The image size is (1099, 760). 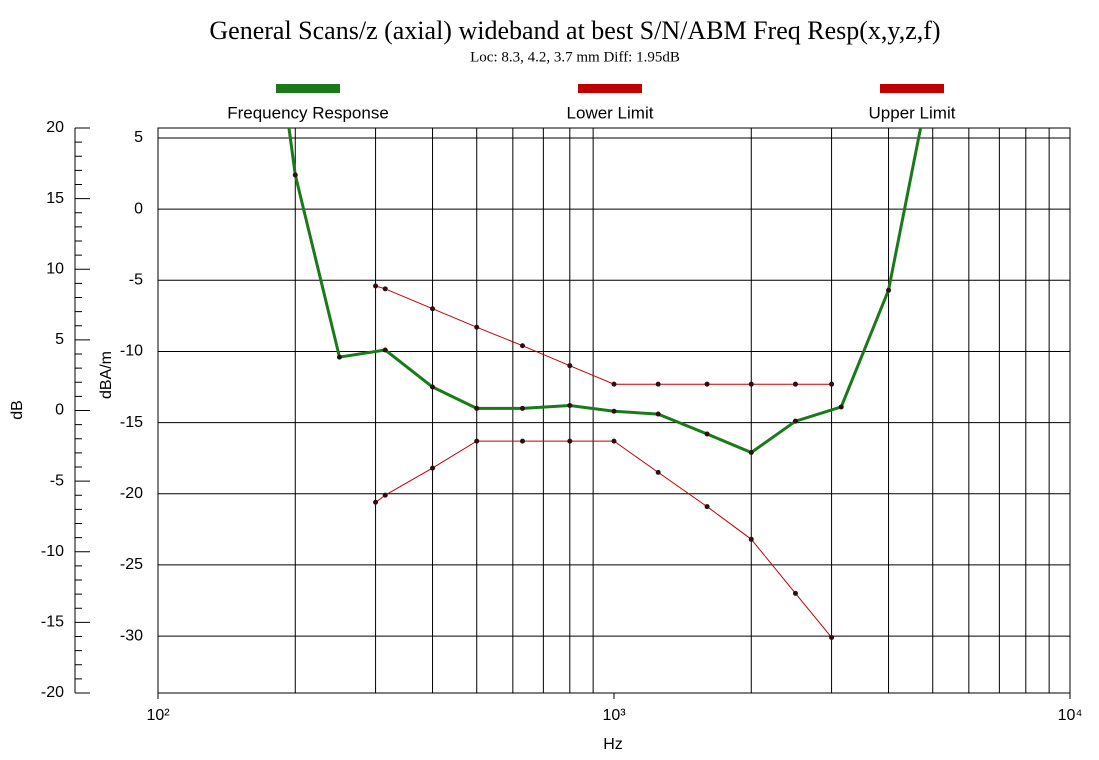 What do you see at coordinates (52, 622) in the screenshot?
I see `y2-tick-label: -15` at bounding box center [52, 622].